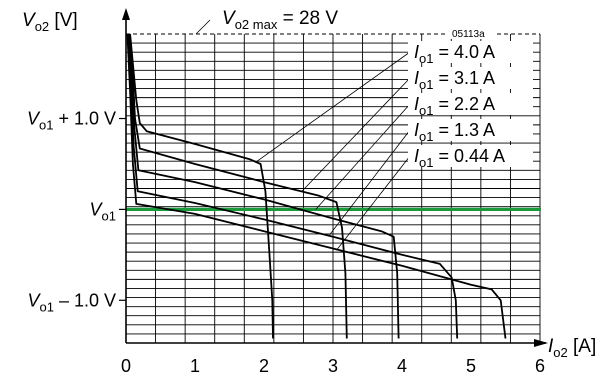  What do you see at coordinates (264, 366) in the screenshot?
I see `x-tick-label: 2` at bounding box center [264, 366].